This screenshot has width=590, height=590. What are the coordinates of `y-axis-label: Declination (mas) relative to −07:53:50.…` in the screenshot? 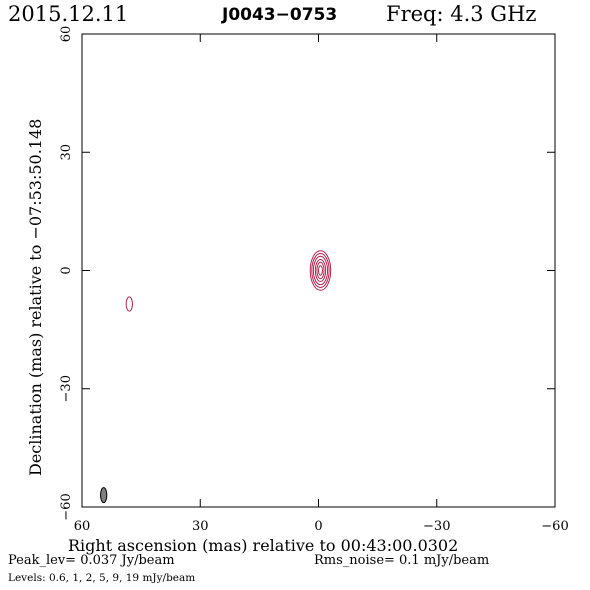 It's located at (35, 297).